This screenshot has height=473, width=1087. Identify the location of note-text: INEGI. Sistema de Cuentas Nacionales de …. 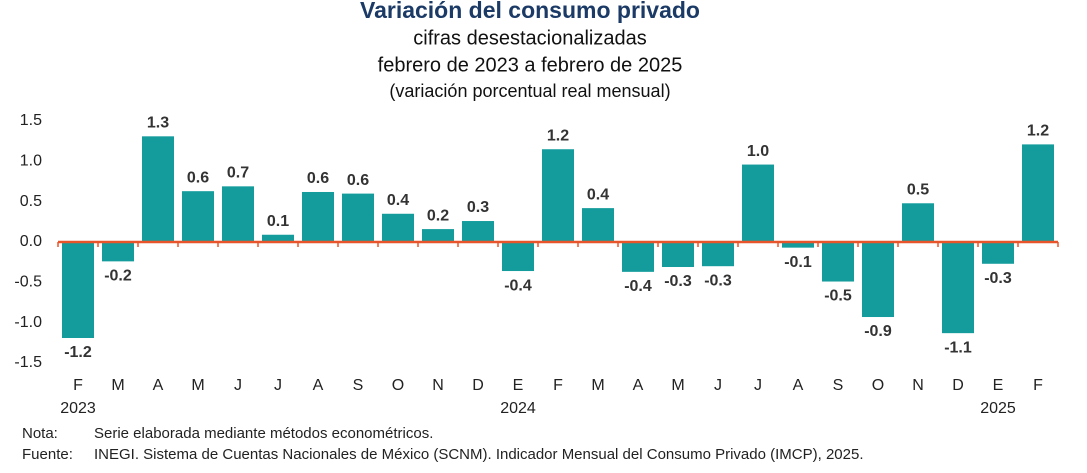
(479, 454).